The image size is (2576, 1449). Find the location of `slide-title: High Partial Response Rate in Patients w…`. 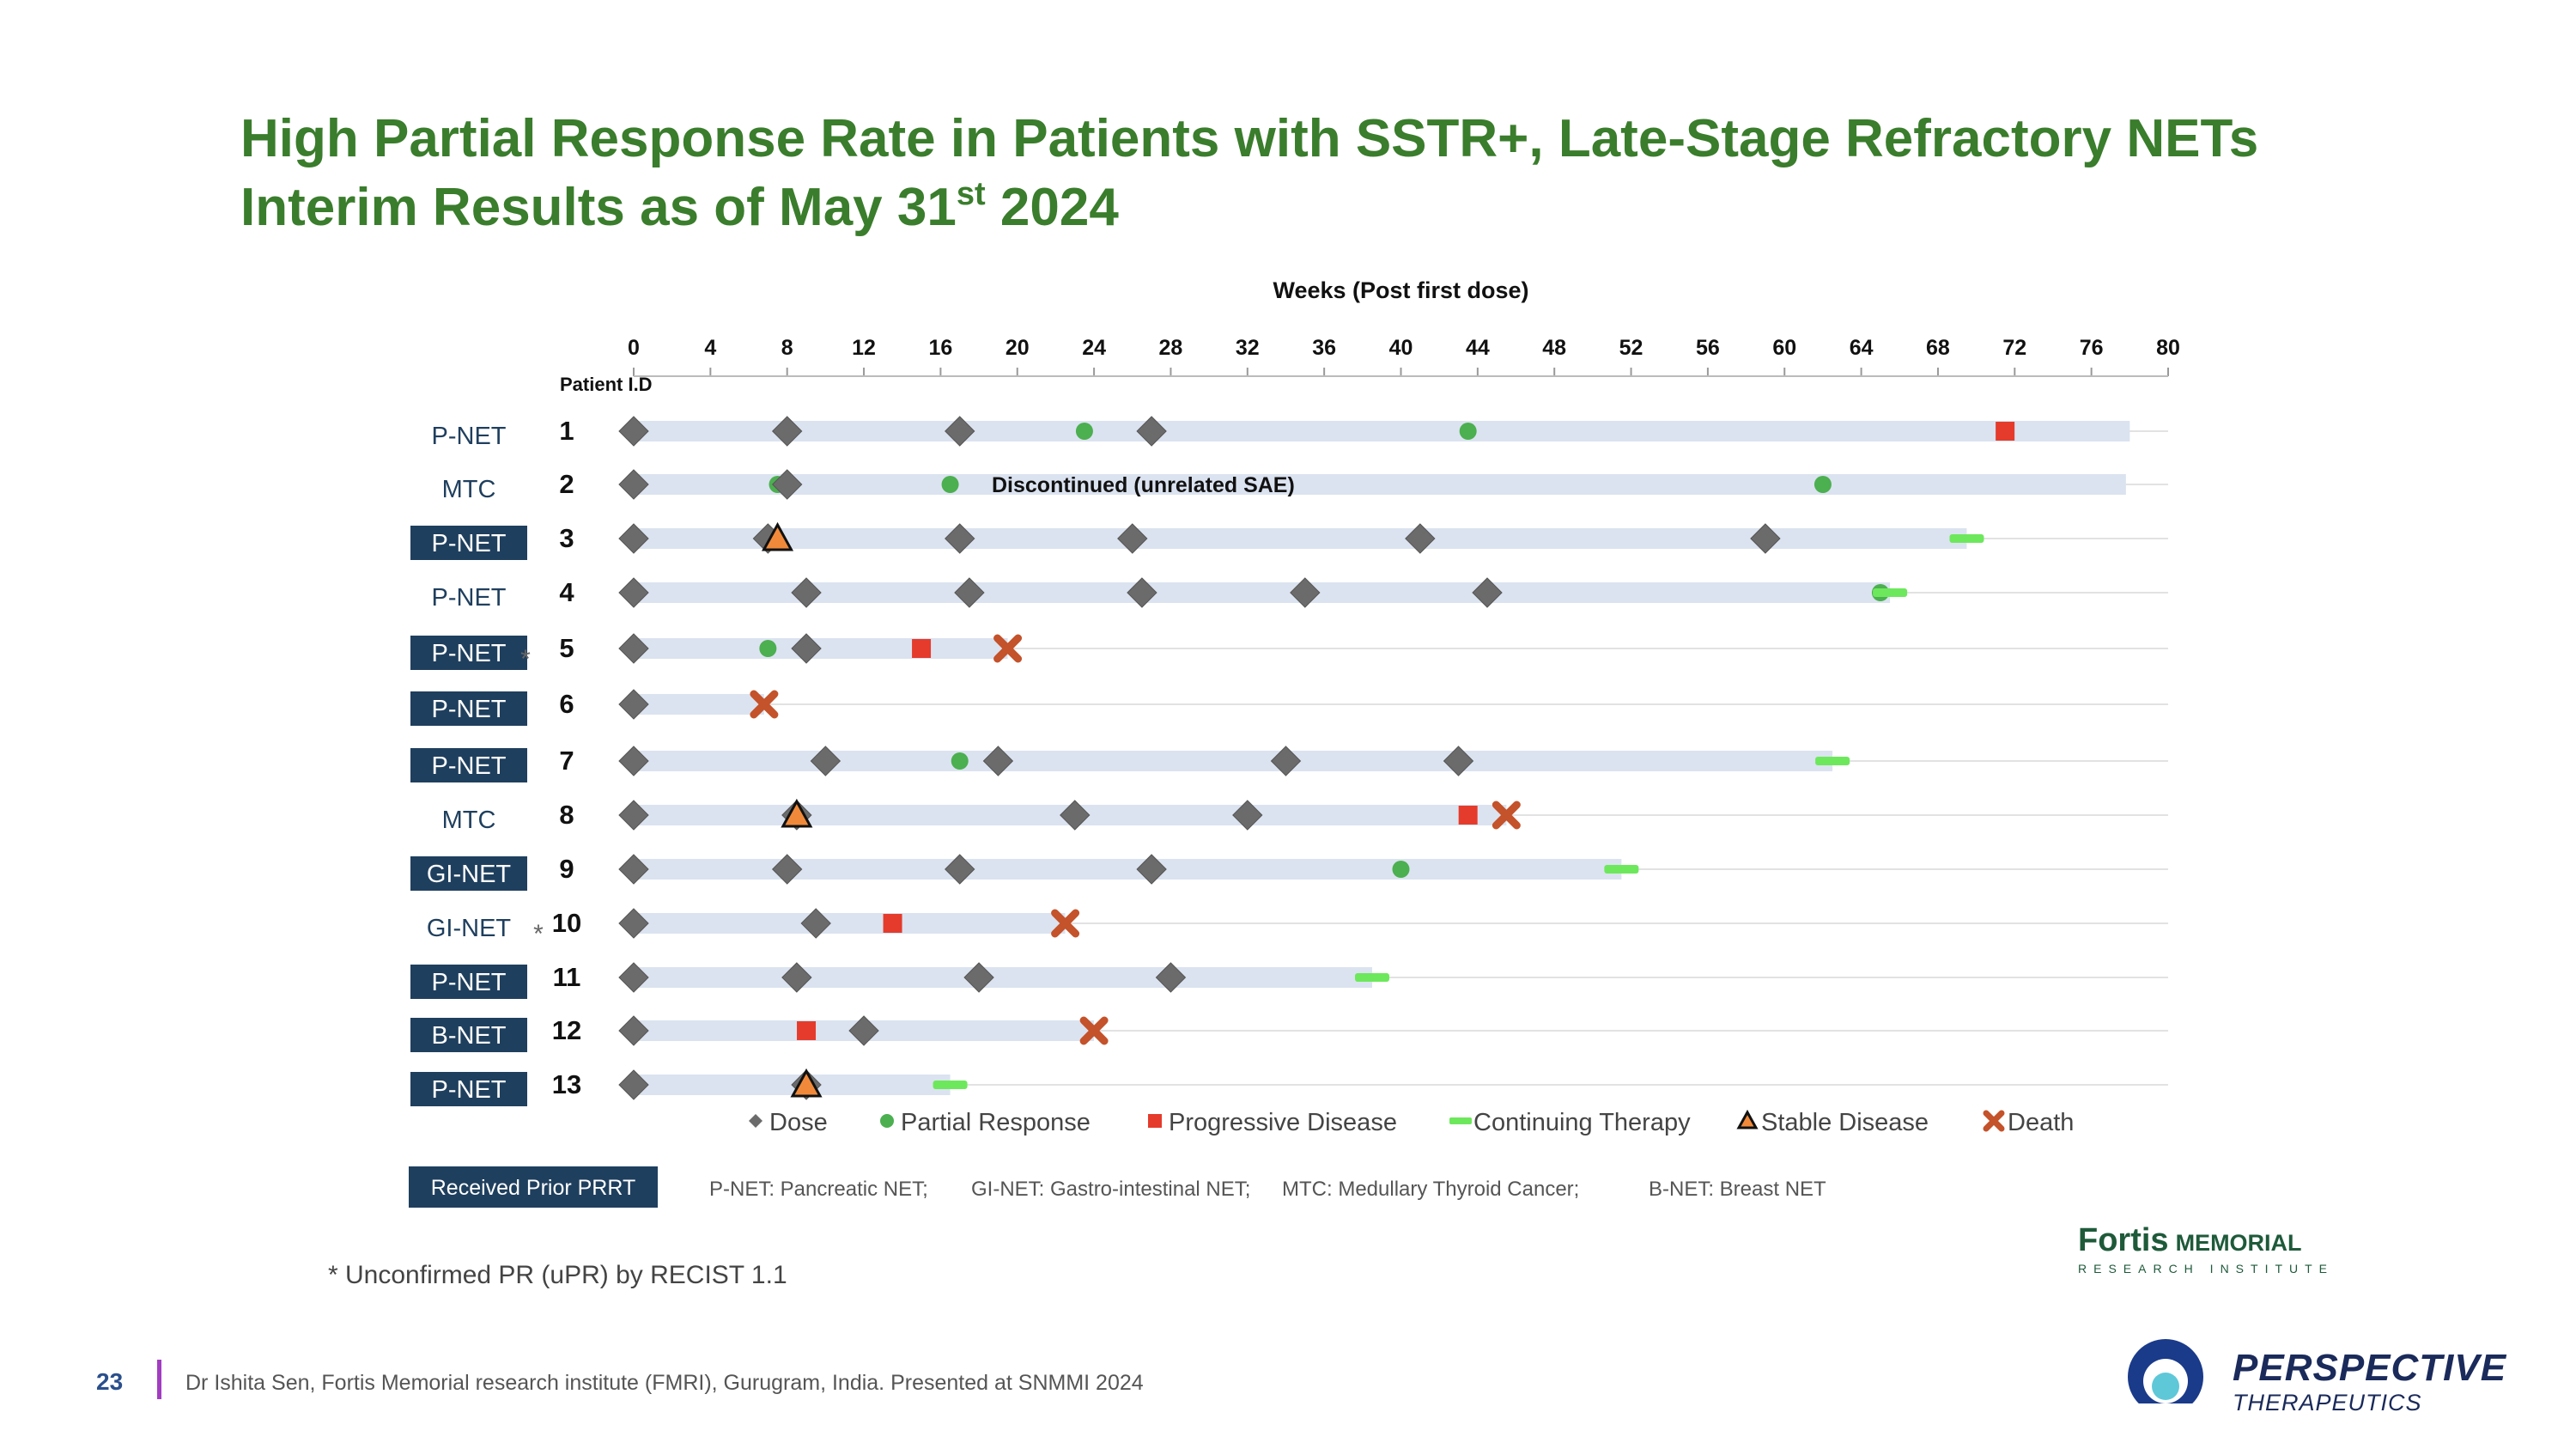

slide-title: High Partial Response Rate in Patients w… is located at coordinates (1249, 173).